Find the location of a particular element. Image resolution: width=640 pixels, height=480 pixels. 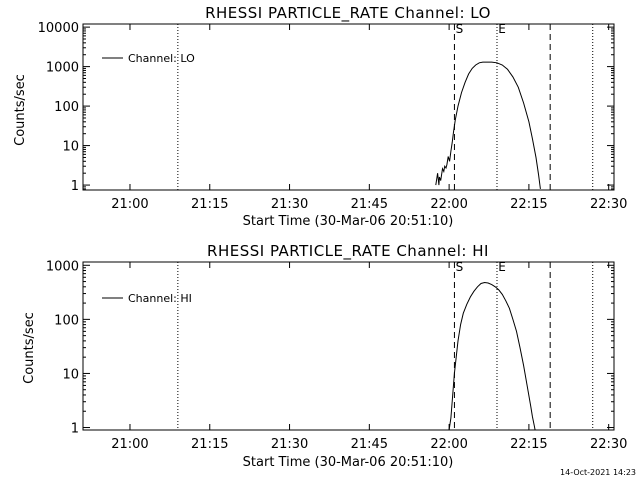

legend: Channel: HI is located at coordinates (147, 298).